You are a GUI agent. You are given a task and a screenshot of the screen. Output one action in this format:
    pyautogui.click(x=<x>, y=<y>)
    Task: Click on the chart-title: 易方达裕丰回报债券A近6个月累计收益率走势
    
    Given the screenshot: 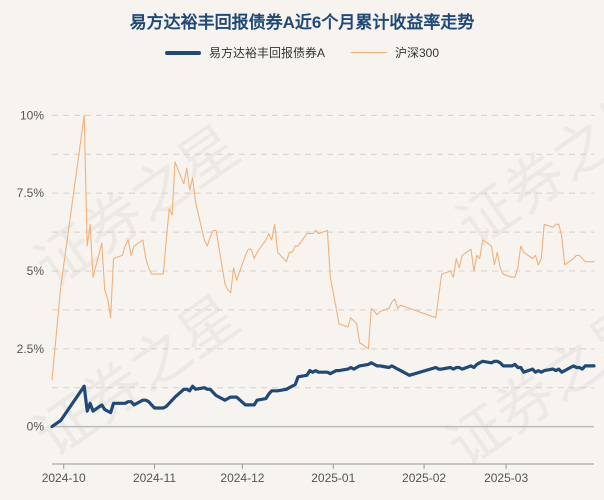 What is the action you would take?
    pyautogui.click(x=302, y=22)
    